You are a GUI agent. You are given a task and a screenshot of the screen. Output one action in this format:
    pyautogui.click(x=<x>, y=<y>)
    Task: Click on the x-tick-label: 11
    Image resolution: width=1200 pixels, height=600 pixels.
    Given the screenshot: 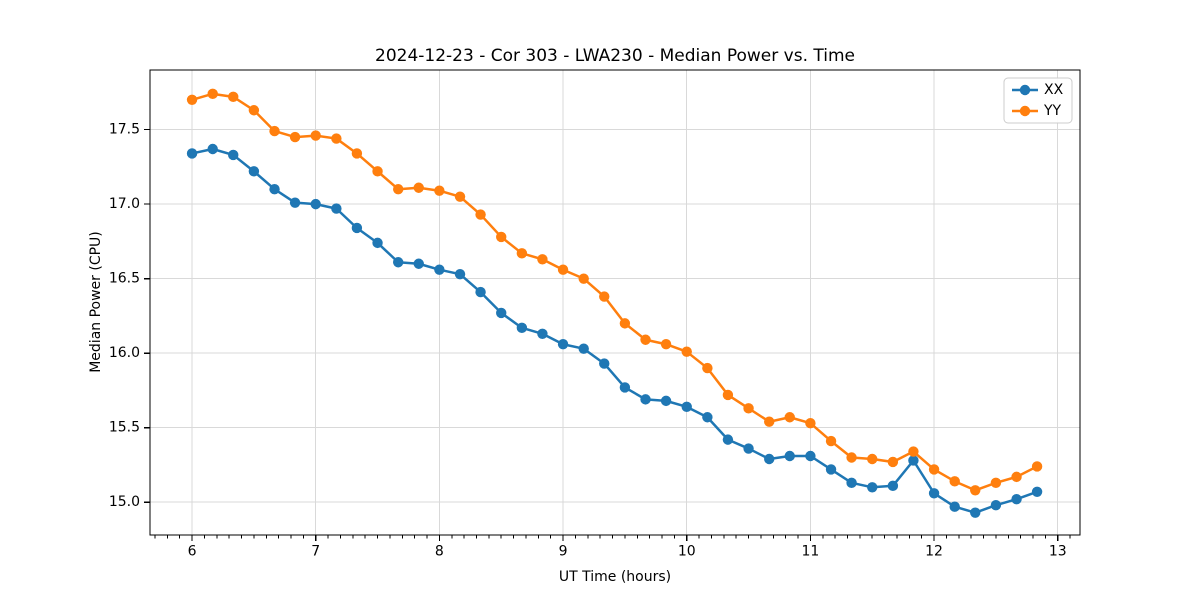 What is the action you would take?
    pyautogui.click(x=810, y=552)
    